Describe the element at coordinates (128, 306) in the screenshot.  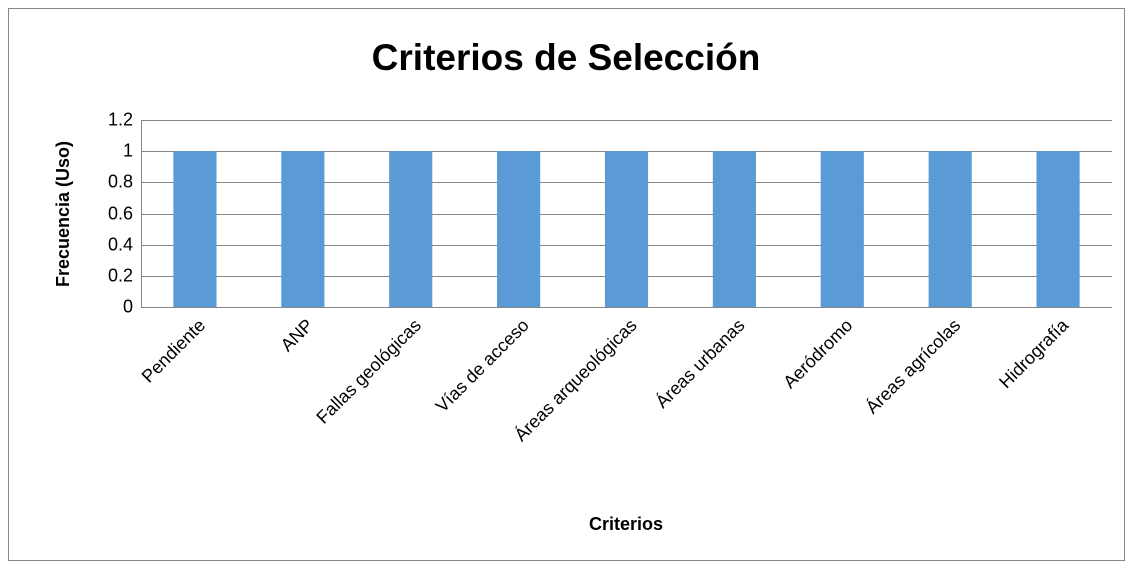
I see `y-tick-label: 0` at that location.